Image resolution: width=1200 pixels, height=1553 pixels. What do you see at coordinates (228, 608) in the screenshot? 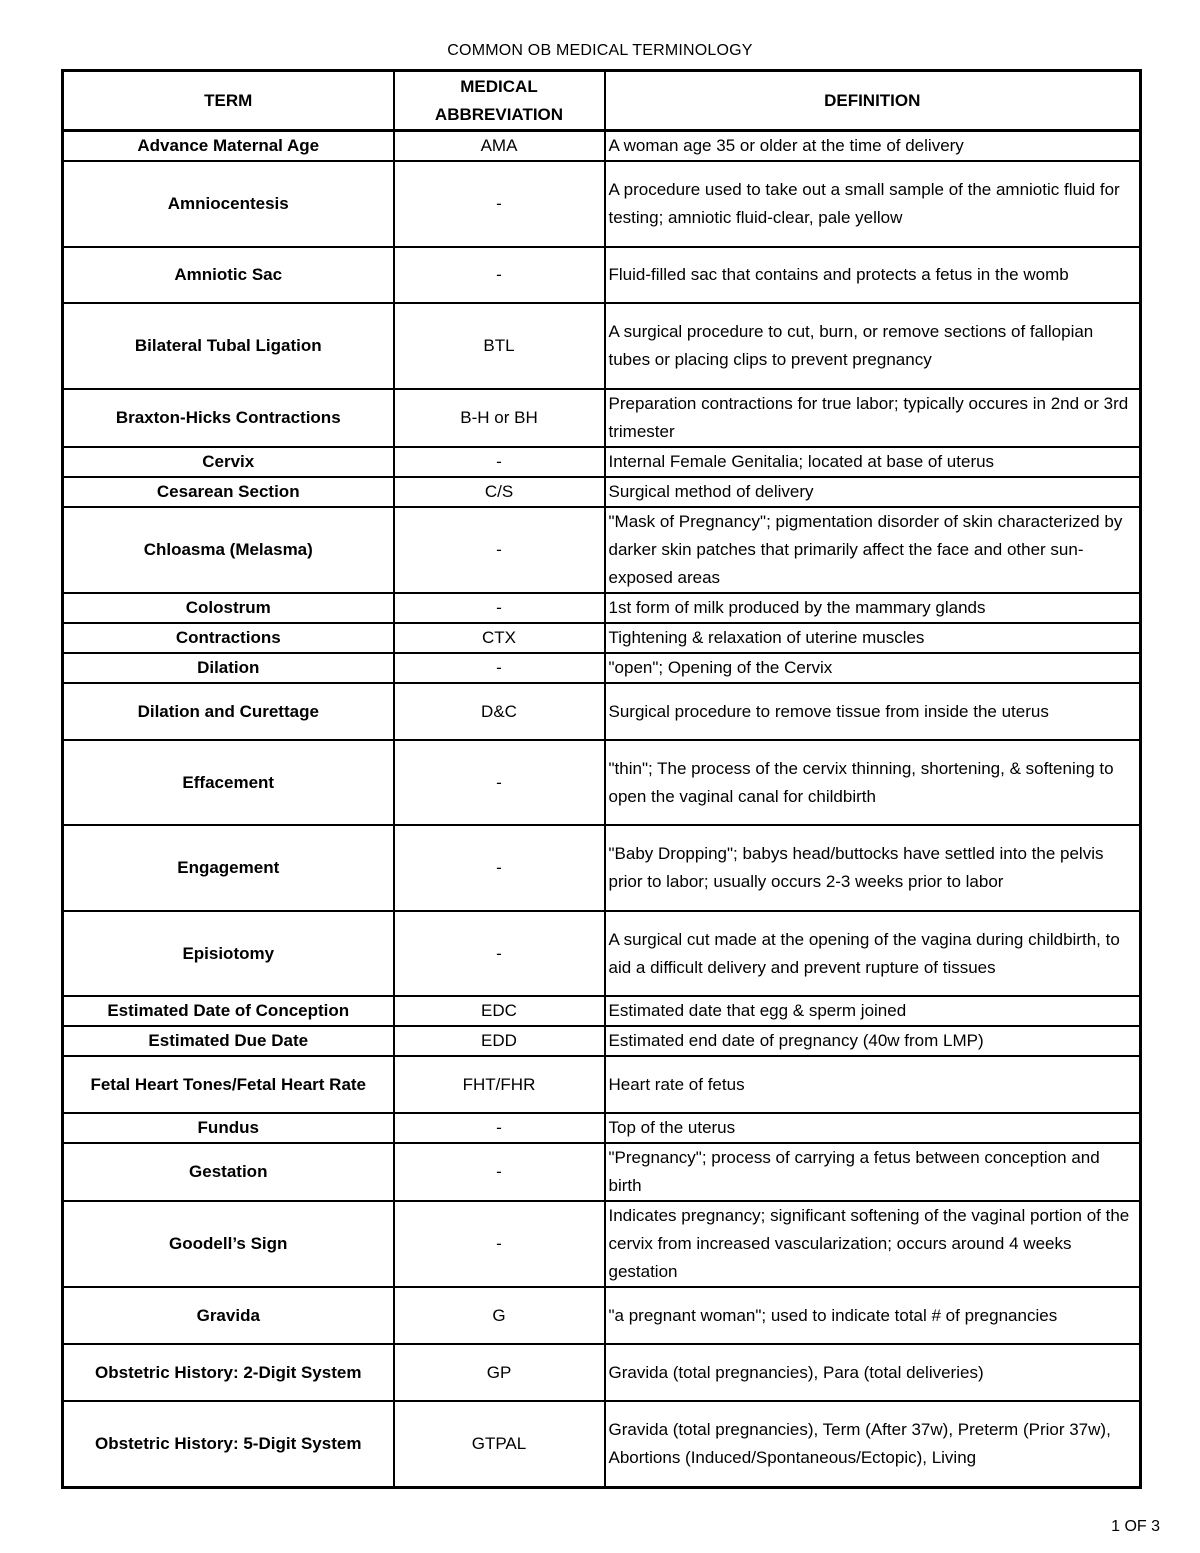
I see `term-cell: Colostrum` at bounding box center [228, 608].